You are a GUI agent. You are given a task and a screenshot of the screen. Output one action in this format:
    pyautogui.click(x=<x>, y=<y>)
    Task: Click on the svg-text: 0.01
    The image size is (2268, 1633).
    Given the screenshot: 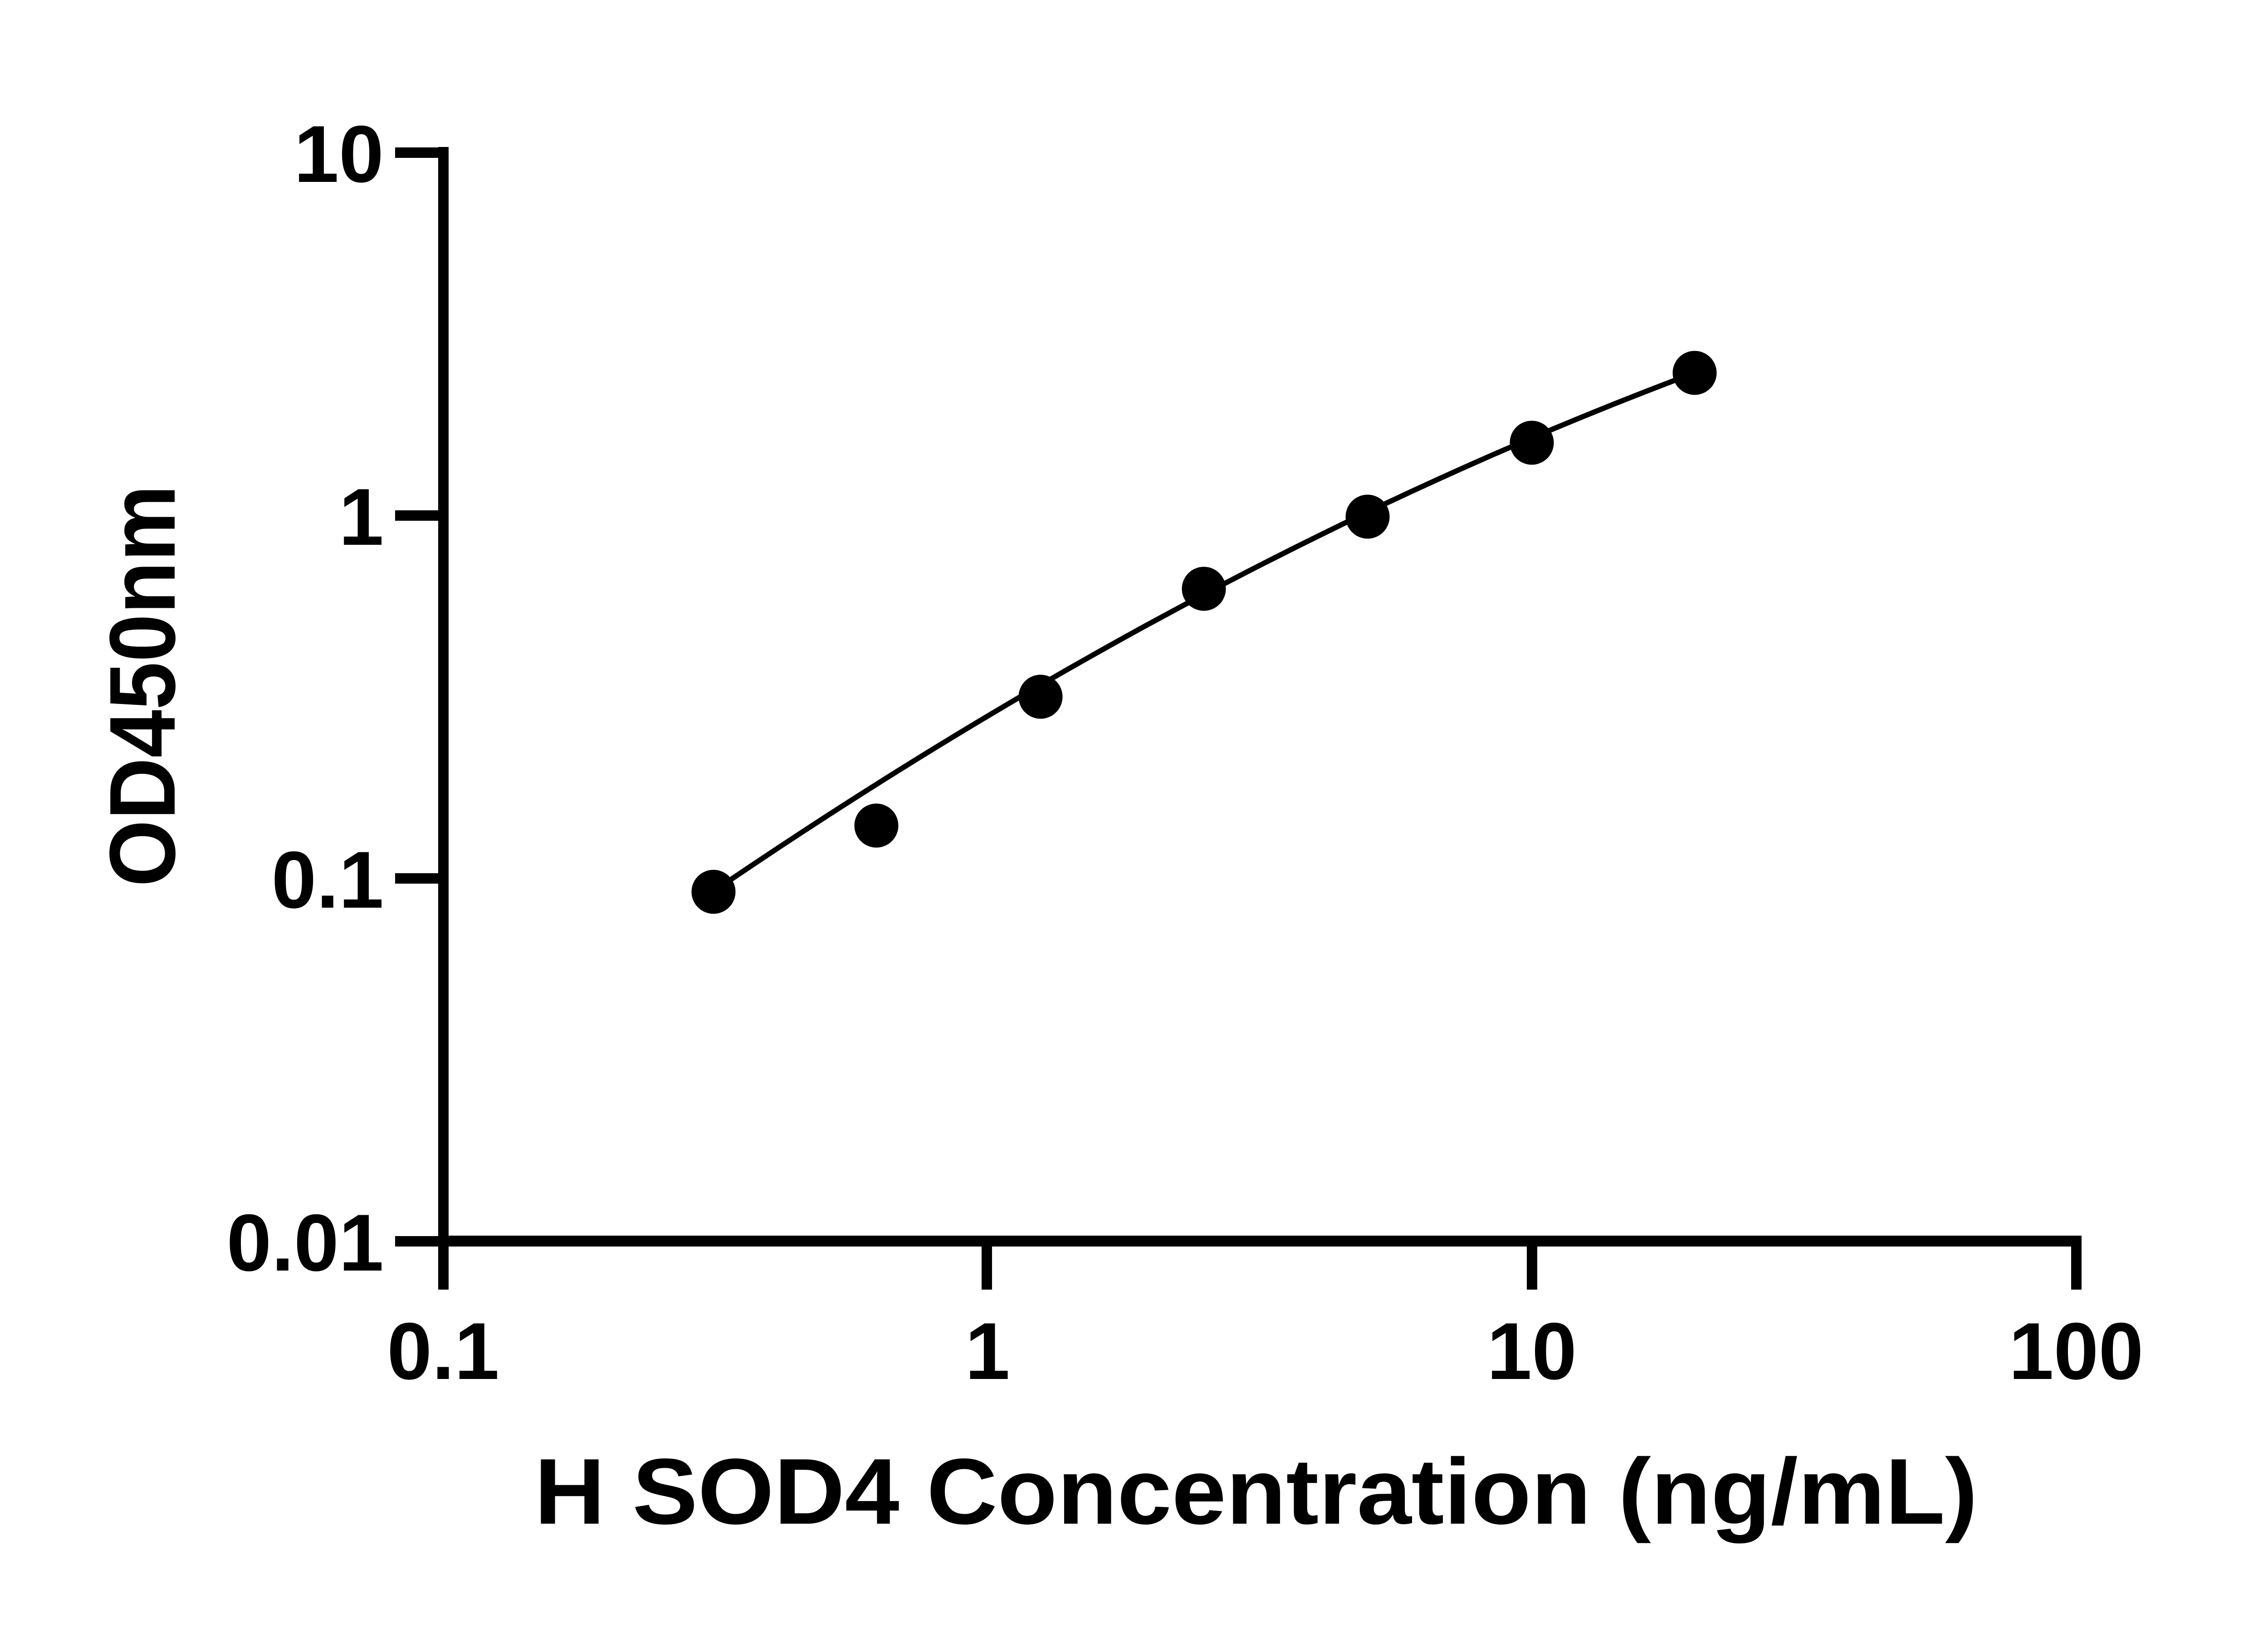 What is the action you would take?
    pyautogui.click(x=305, y=1243)
    